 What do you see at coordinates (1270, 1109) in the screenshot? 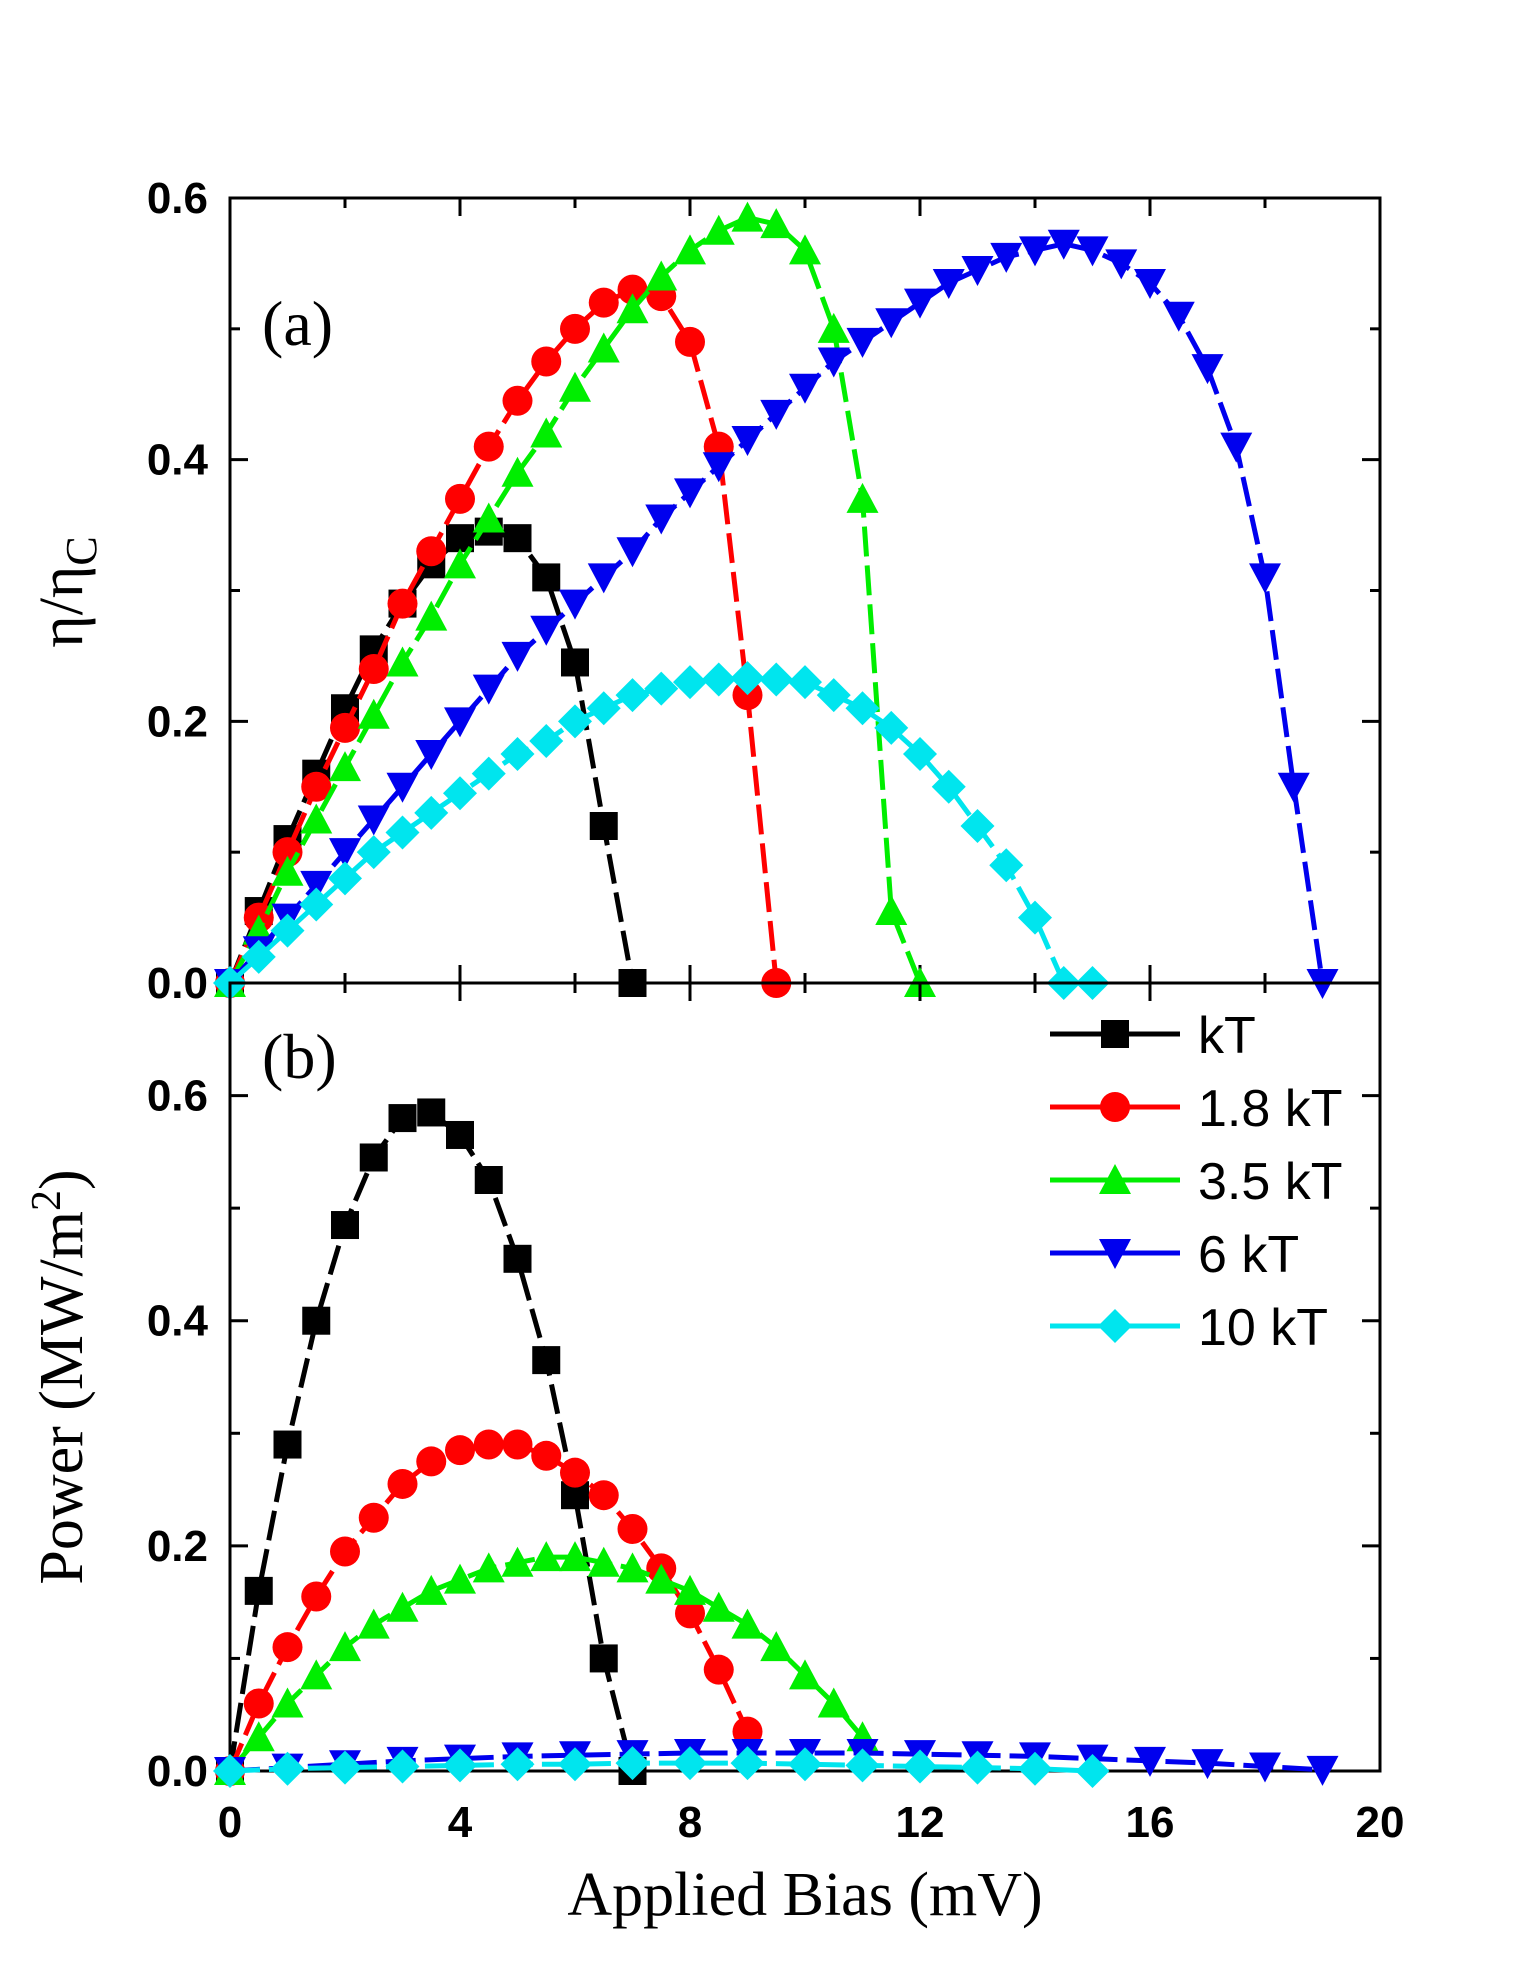
I see `legend-label: 1.8 kT` at bounding box center [1270, 1109].